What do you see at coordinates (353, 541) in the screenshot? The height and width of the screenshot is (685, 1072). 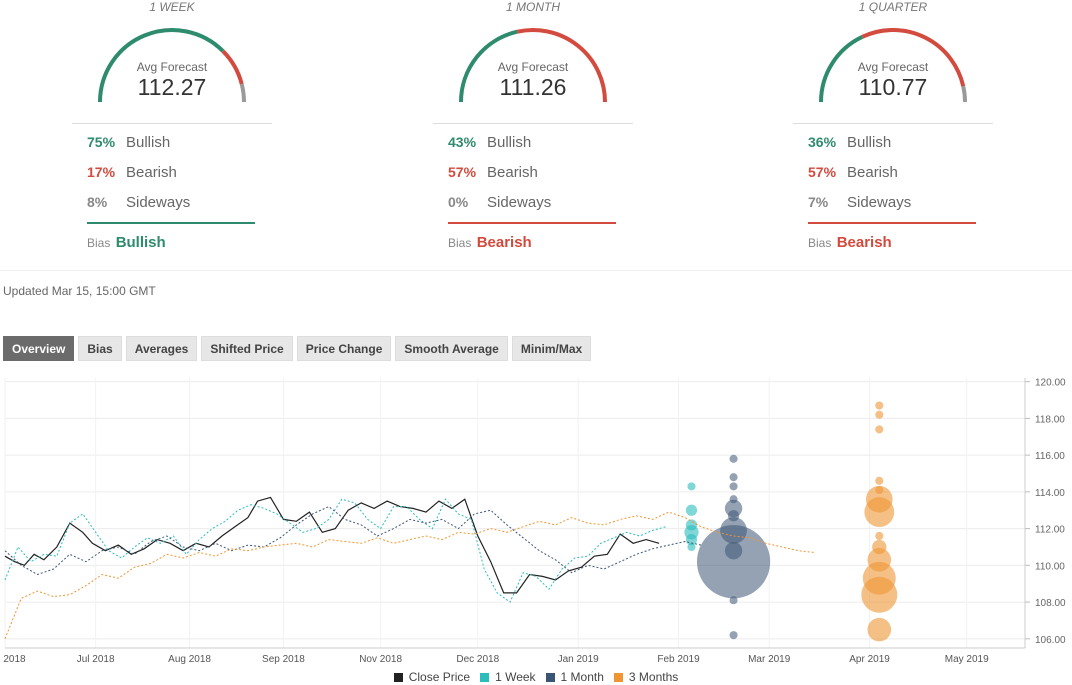 I see `series-line-1-month` at bounding box center [353, 541].